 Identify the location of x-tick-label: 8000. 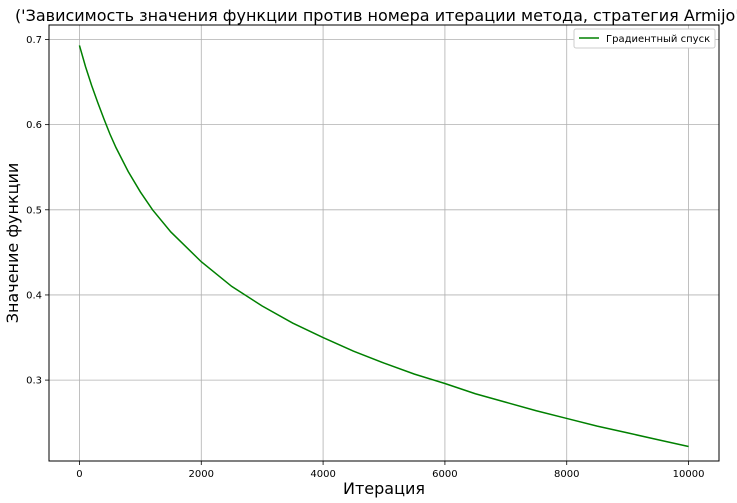
(566, 474).